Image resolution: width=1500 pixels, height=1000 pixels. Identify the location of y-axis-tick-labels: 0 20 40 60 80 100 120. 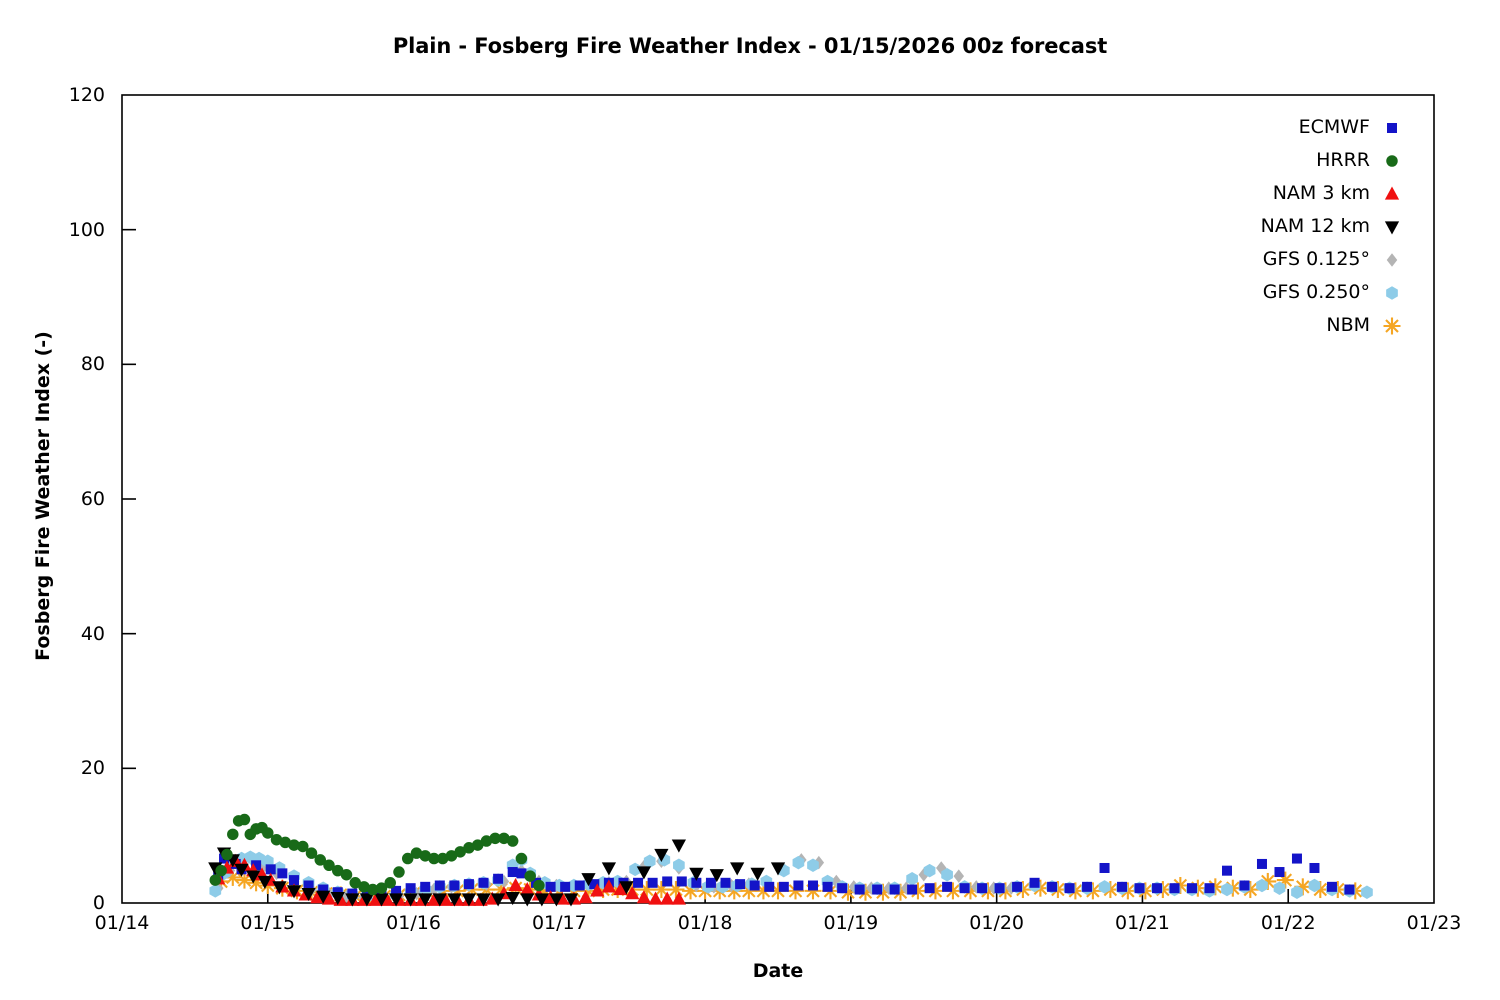
(70, 500).